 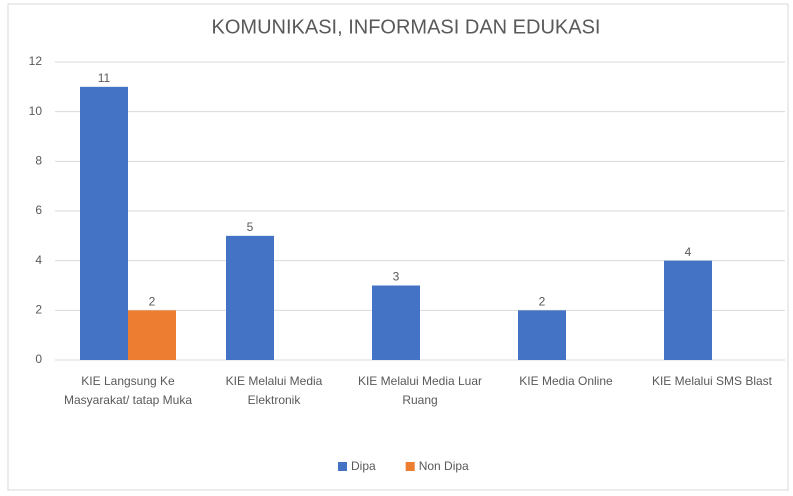 I want to click on y-tick-label: 12, so click(x=36, y=61).